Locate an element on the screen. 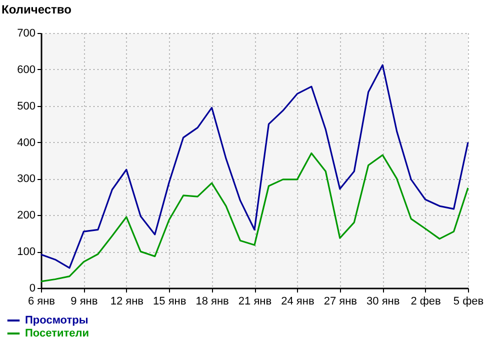 Image resolution: width=500 pixels, height=344 pixels. y-axis-title: Количество is located at coordinates (37, 9).